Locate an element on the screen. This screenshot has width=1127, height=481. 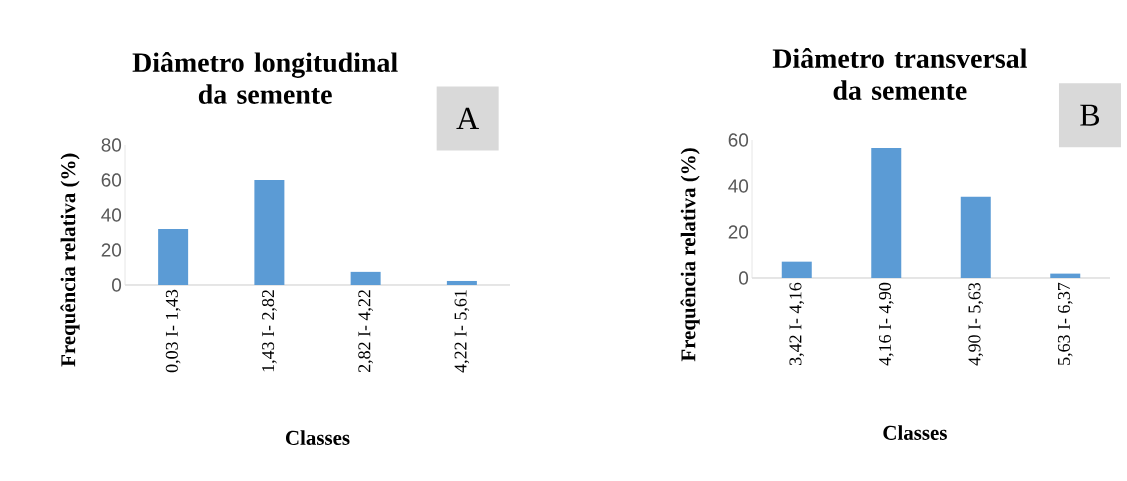
x-tick-label: 4,16 I- 4,90 is located at coordinates (886, 324).